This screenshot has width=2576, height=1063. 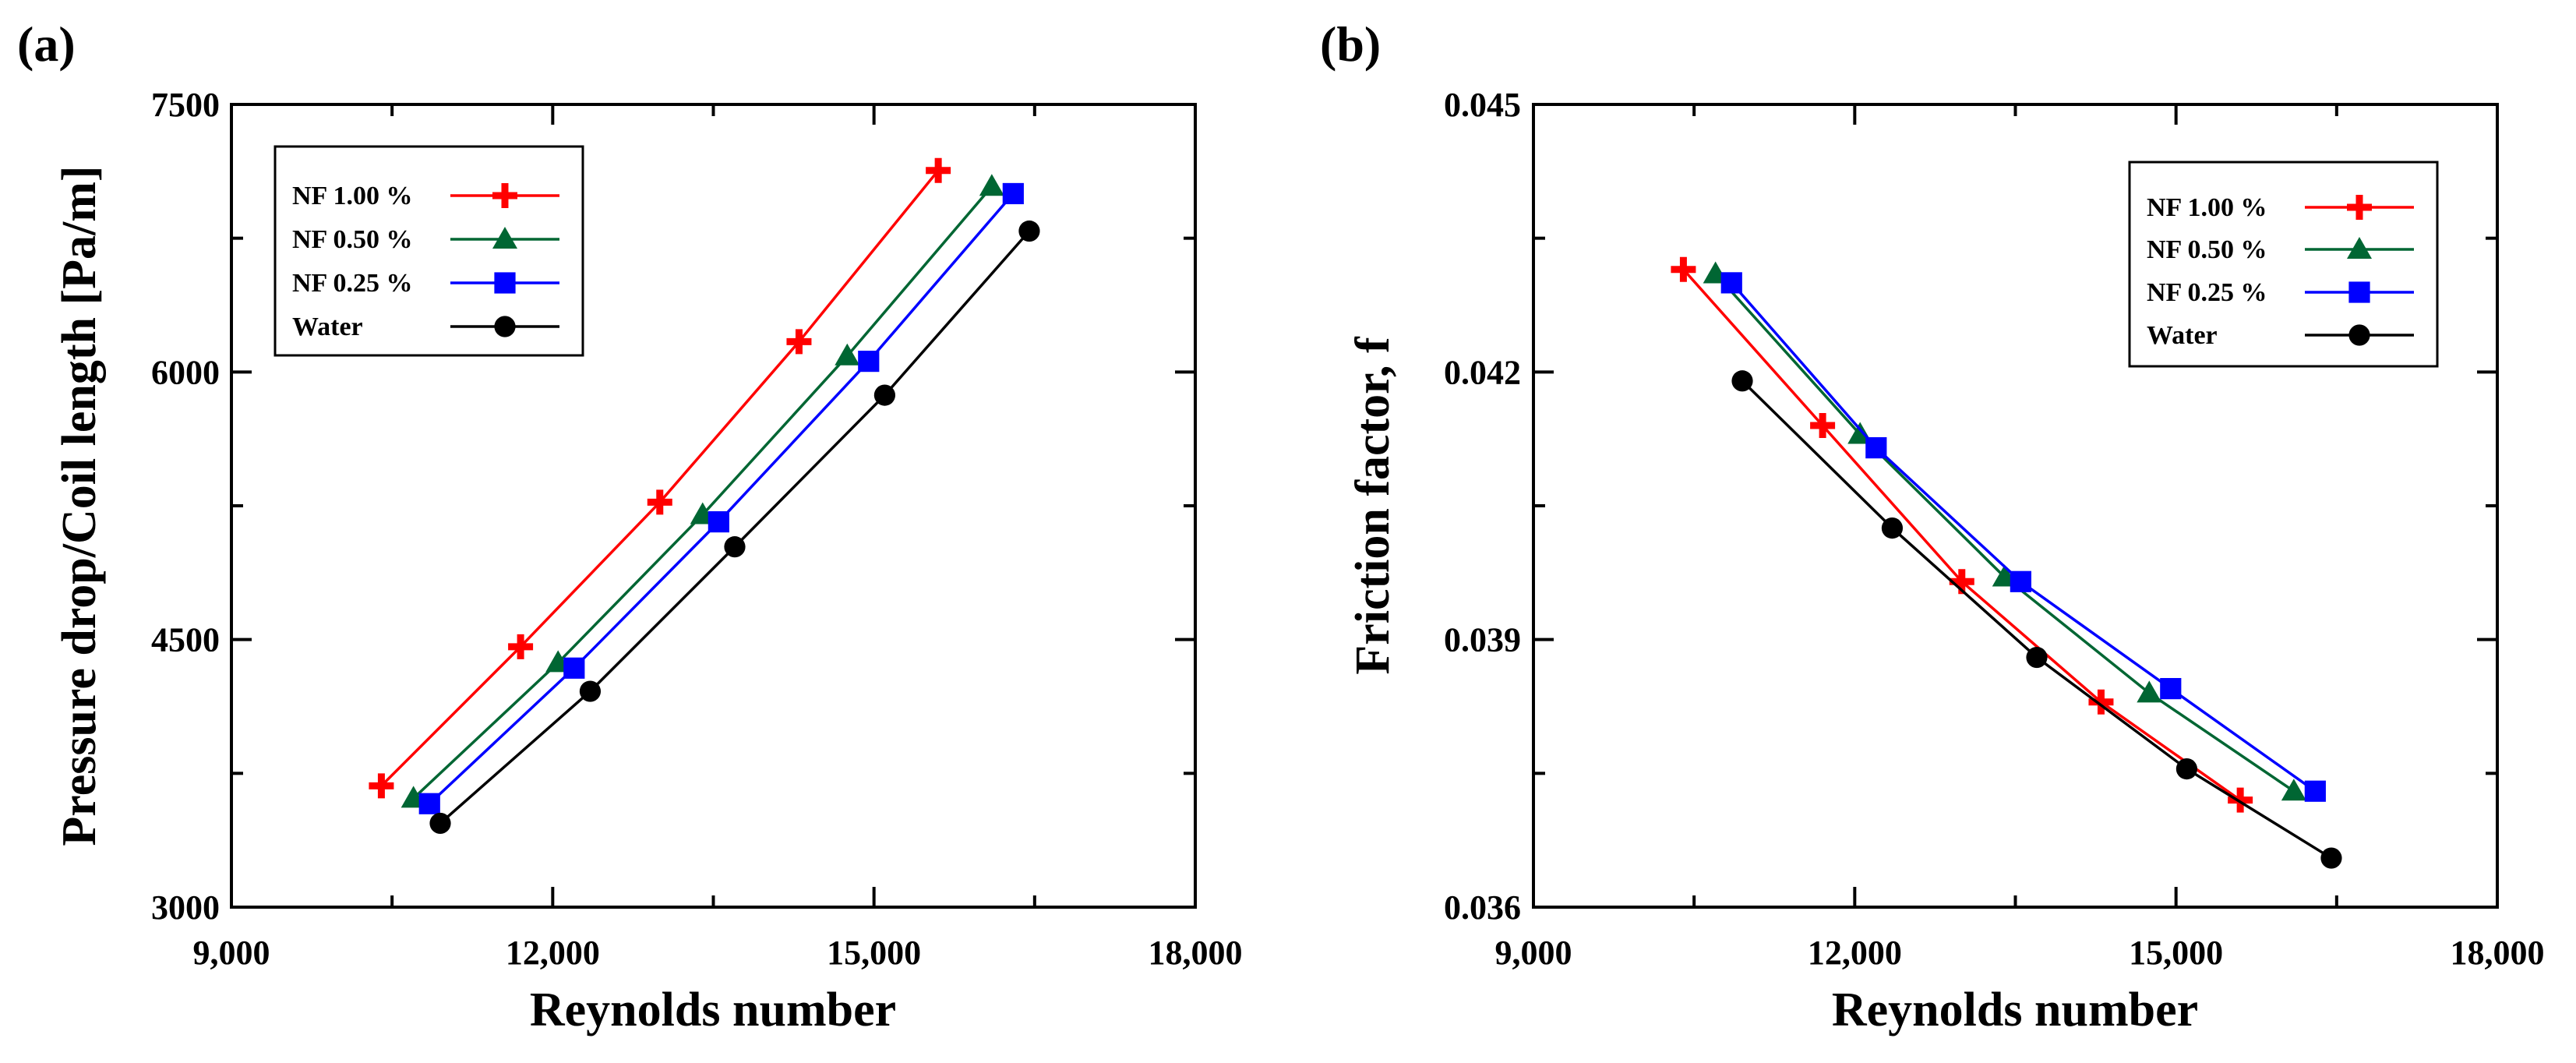 I want to click on y-tick-label: 4500, so click(x=185, y=640).